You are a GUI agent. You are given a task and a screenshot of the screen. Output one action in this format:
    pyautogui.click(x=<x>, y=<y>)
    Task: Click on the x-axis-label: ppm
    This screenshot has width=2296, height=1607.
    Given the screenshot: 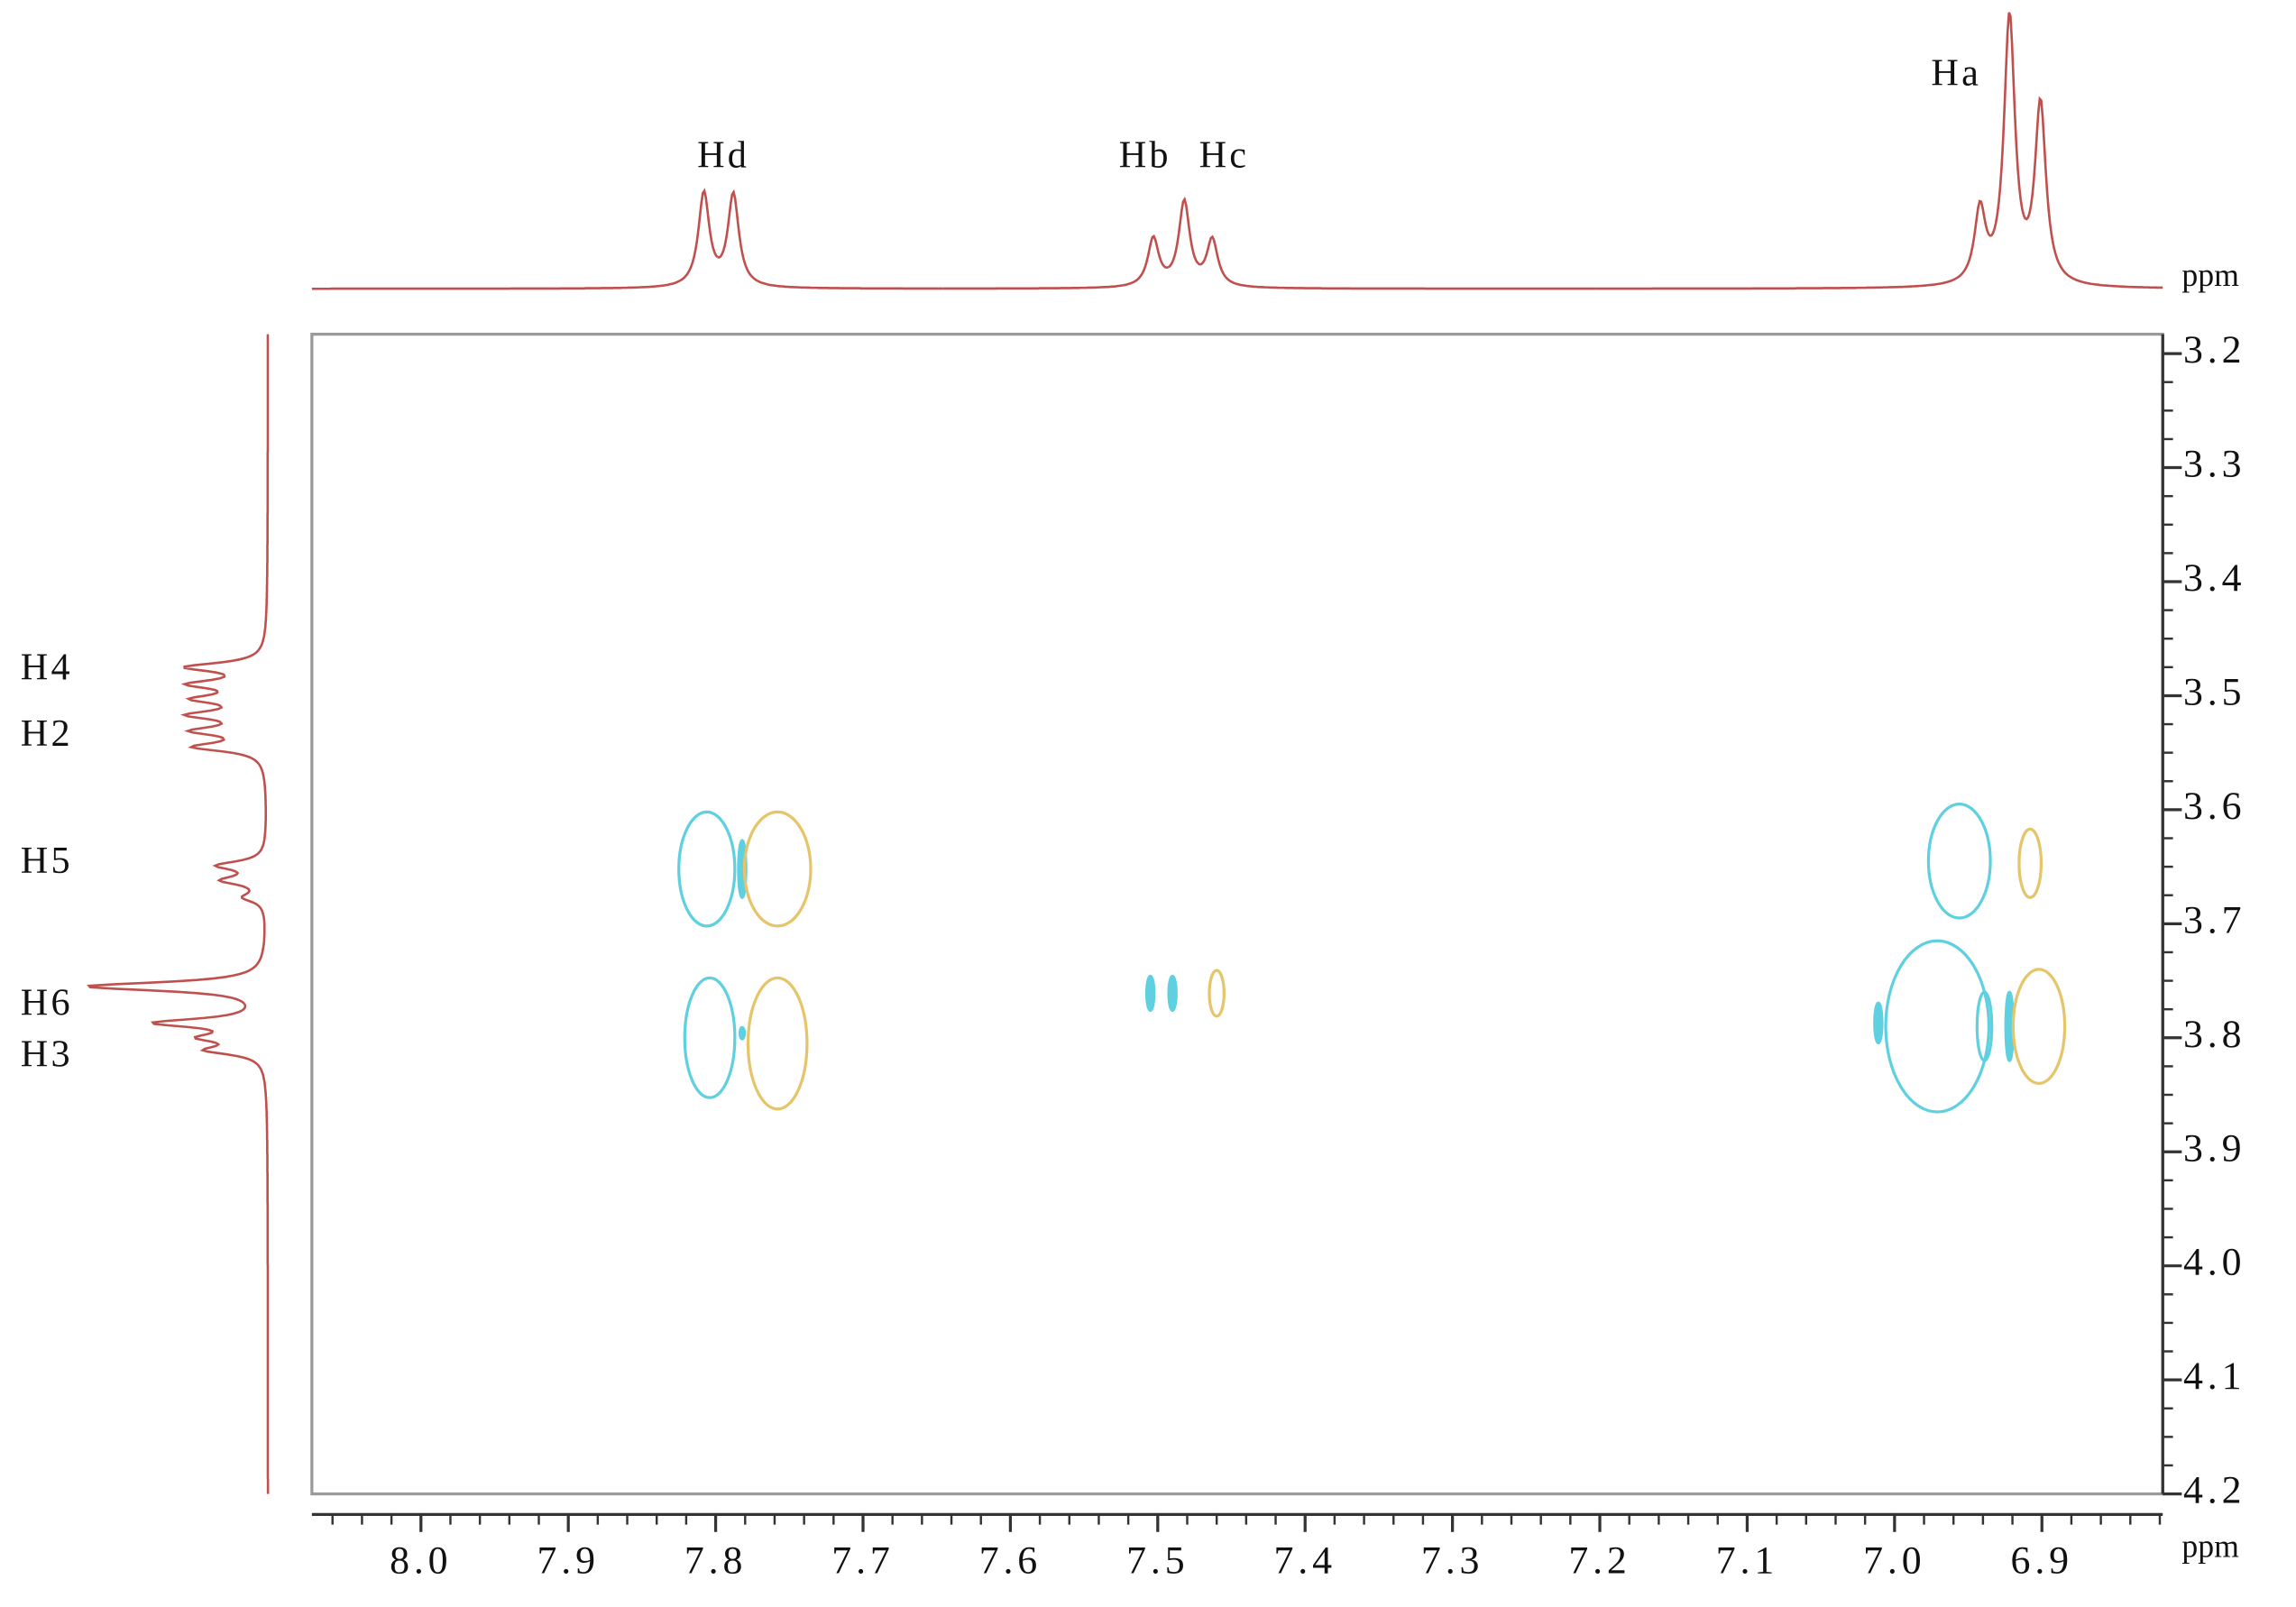 What is the action you would take?
    pyautogui.click(x=2210, y=1546)
    